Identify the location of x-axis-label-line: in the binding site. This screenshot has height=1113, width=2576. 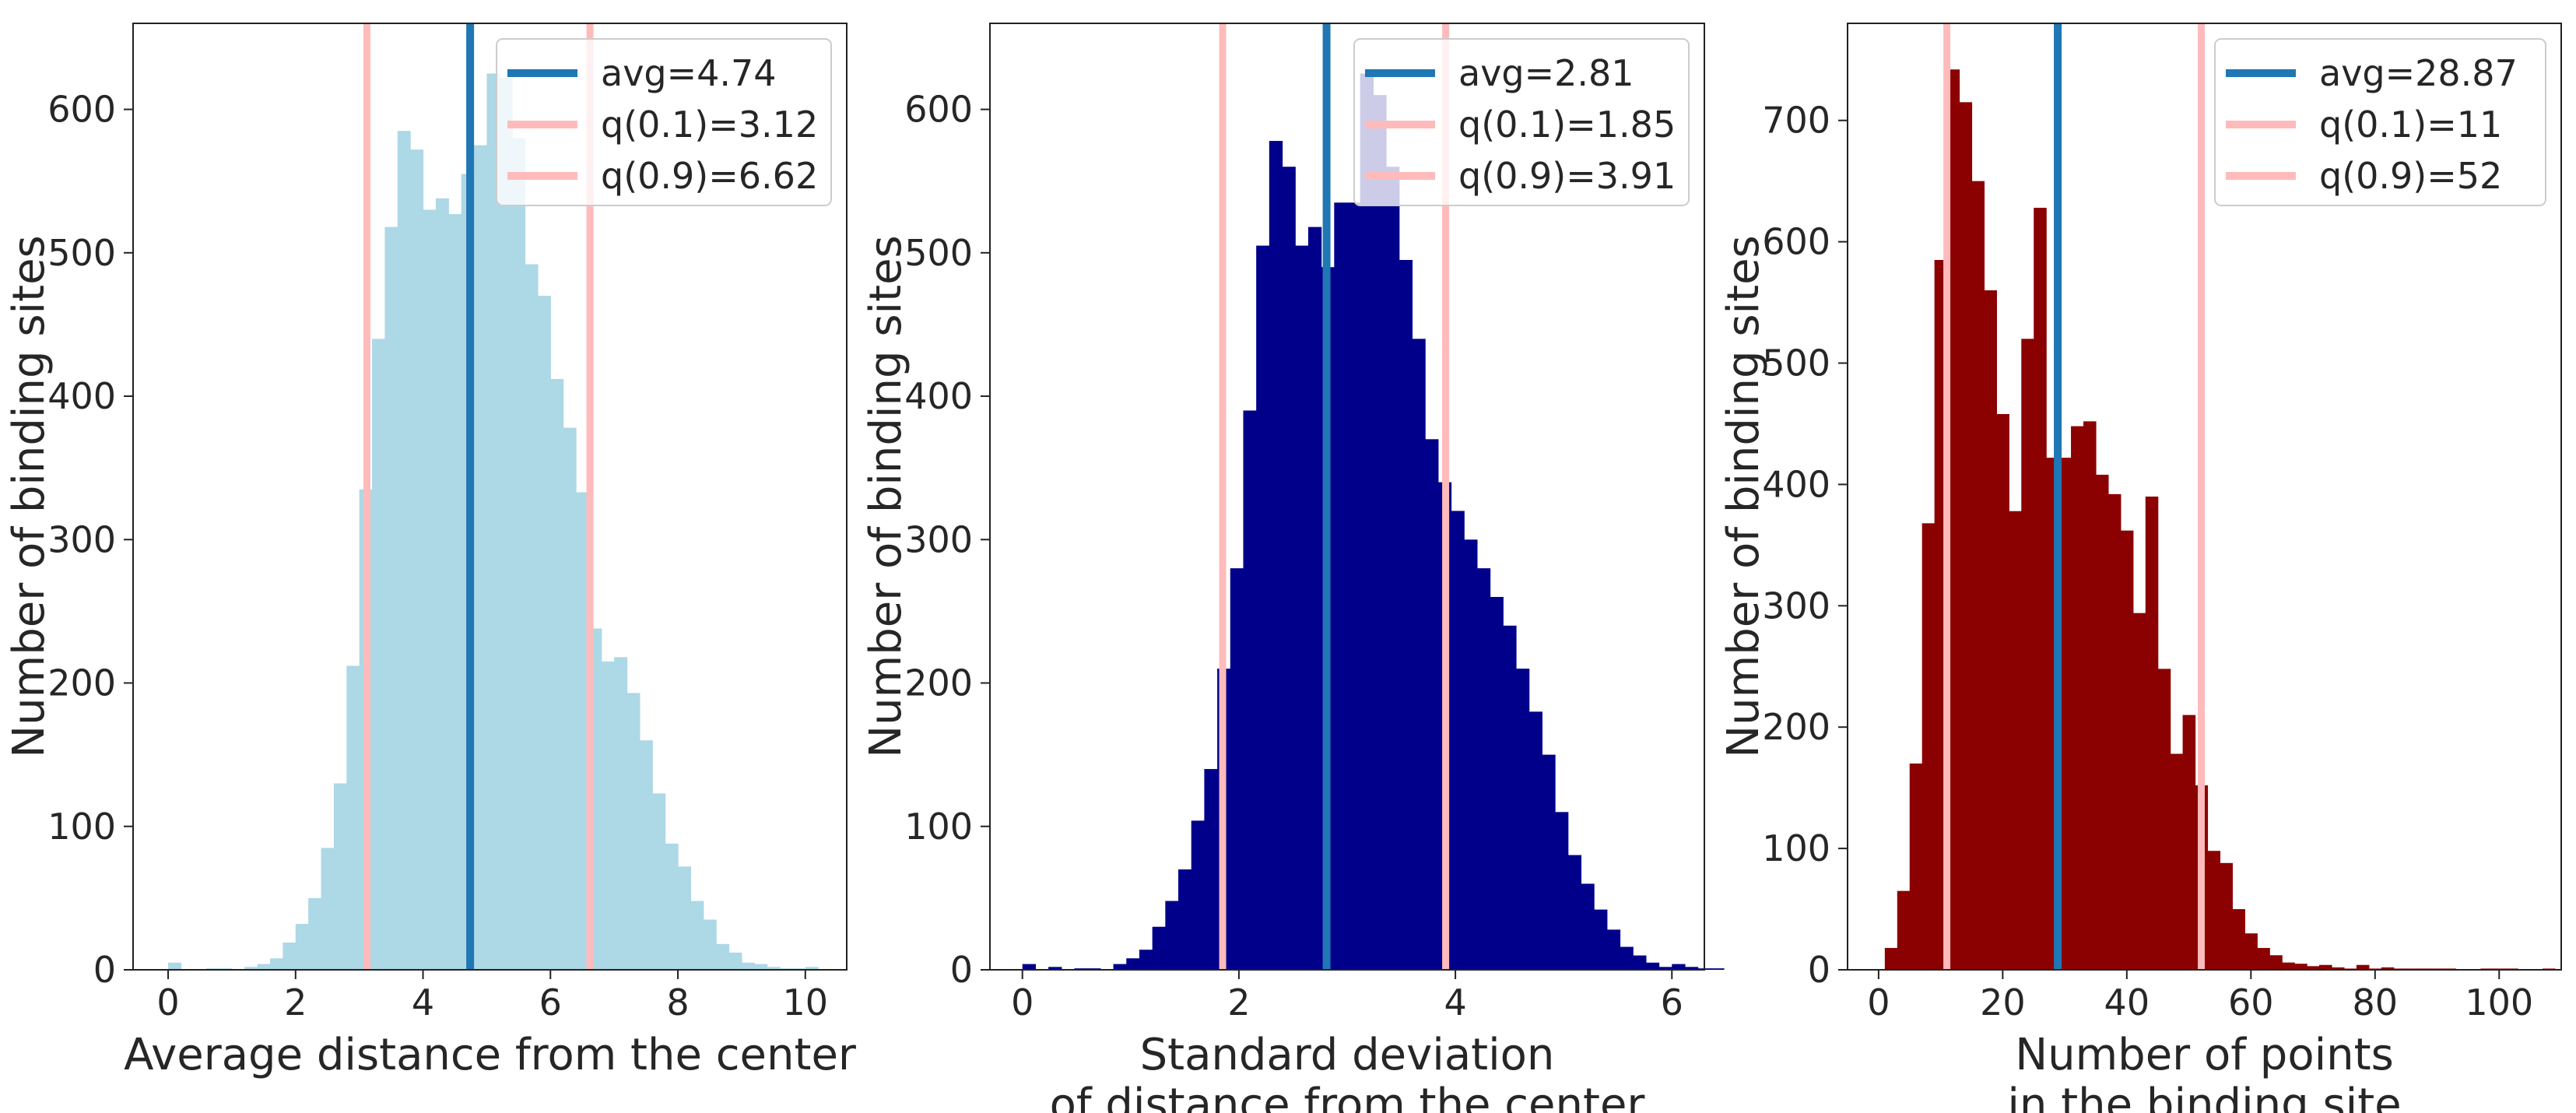
(2204, 1096).